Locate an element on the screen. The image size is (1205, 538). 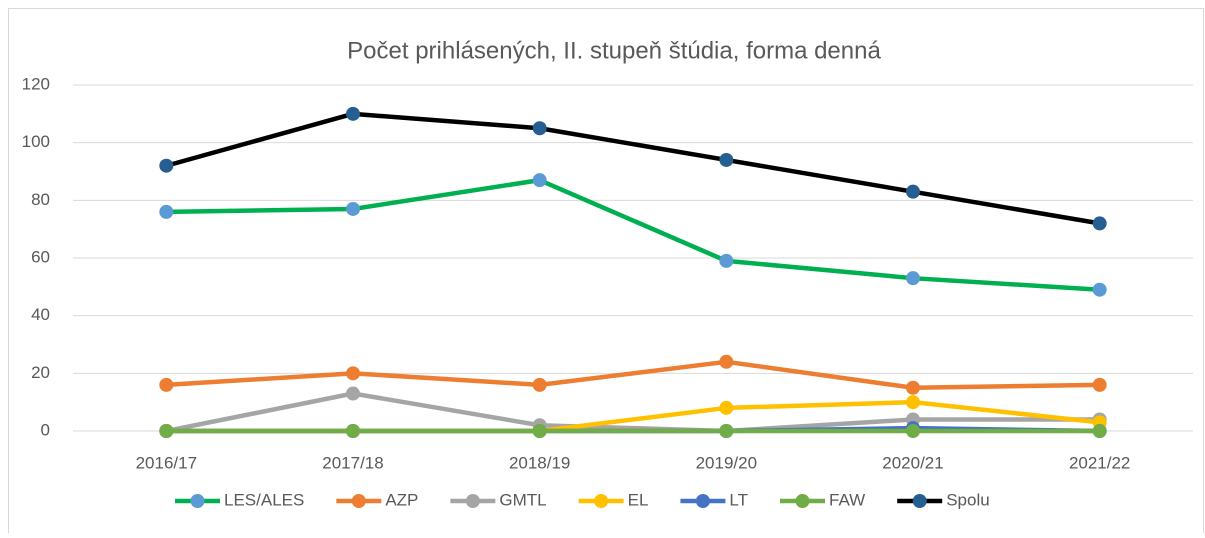
legend-label: LES/ALES is located at coordinates (264, 499).